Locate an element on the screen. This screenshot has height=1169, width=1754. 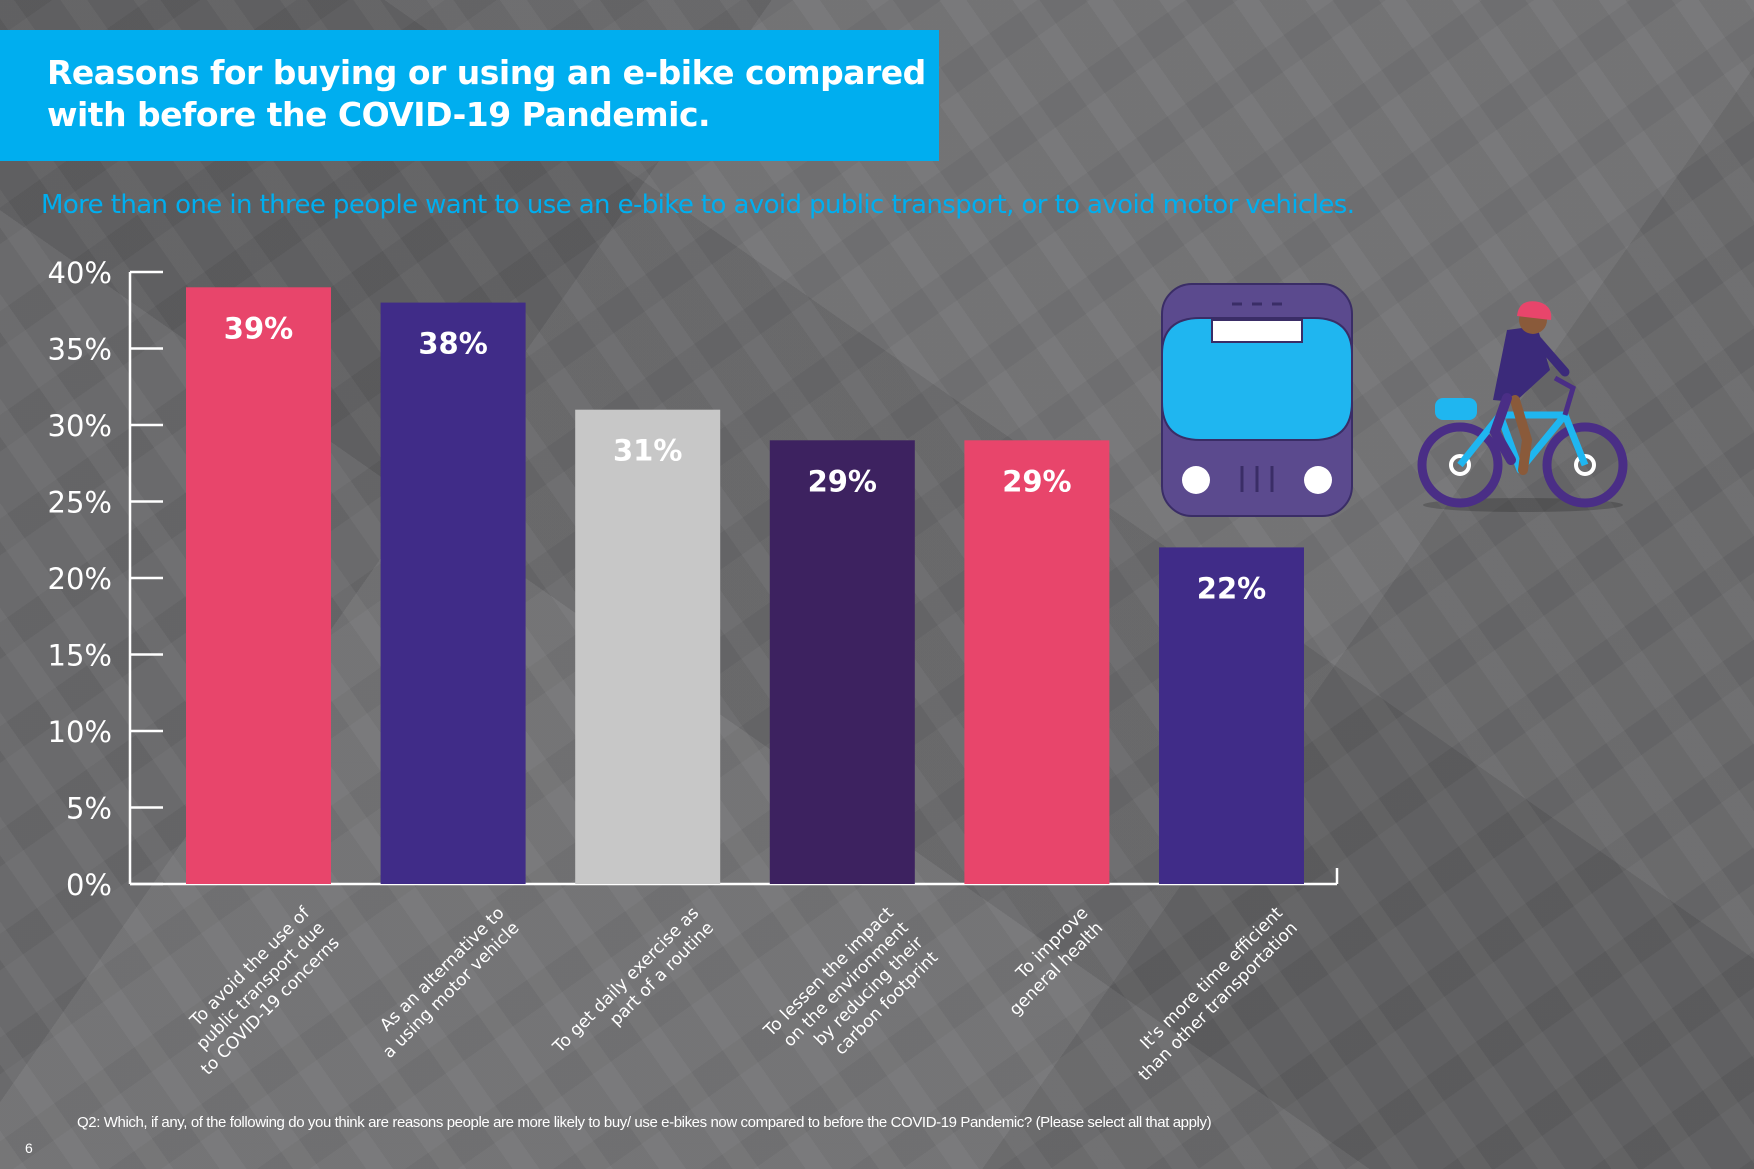
x-tick-label-line: than other transportation is located at coordinates (1218, 1001).